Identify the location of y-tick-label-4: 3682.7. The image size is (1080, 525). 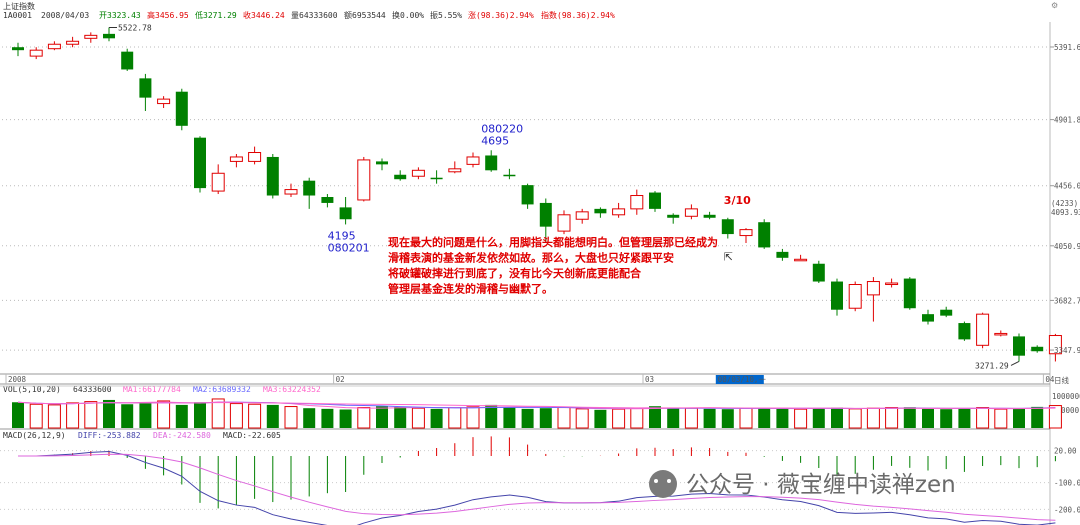
(1067, 300).